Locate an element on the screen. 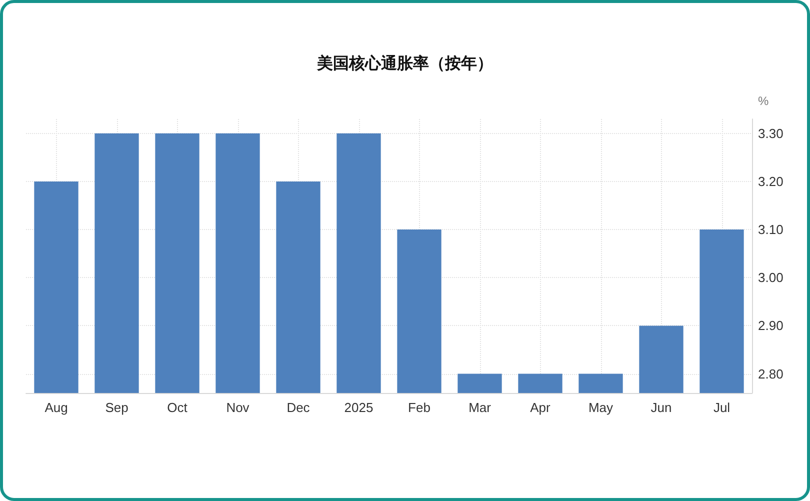 The image size is (810, 501). x-tick-label: Aug is located at coordinates (56, 407).